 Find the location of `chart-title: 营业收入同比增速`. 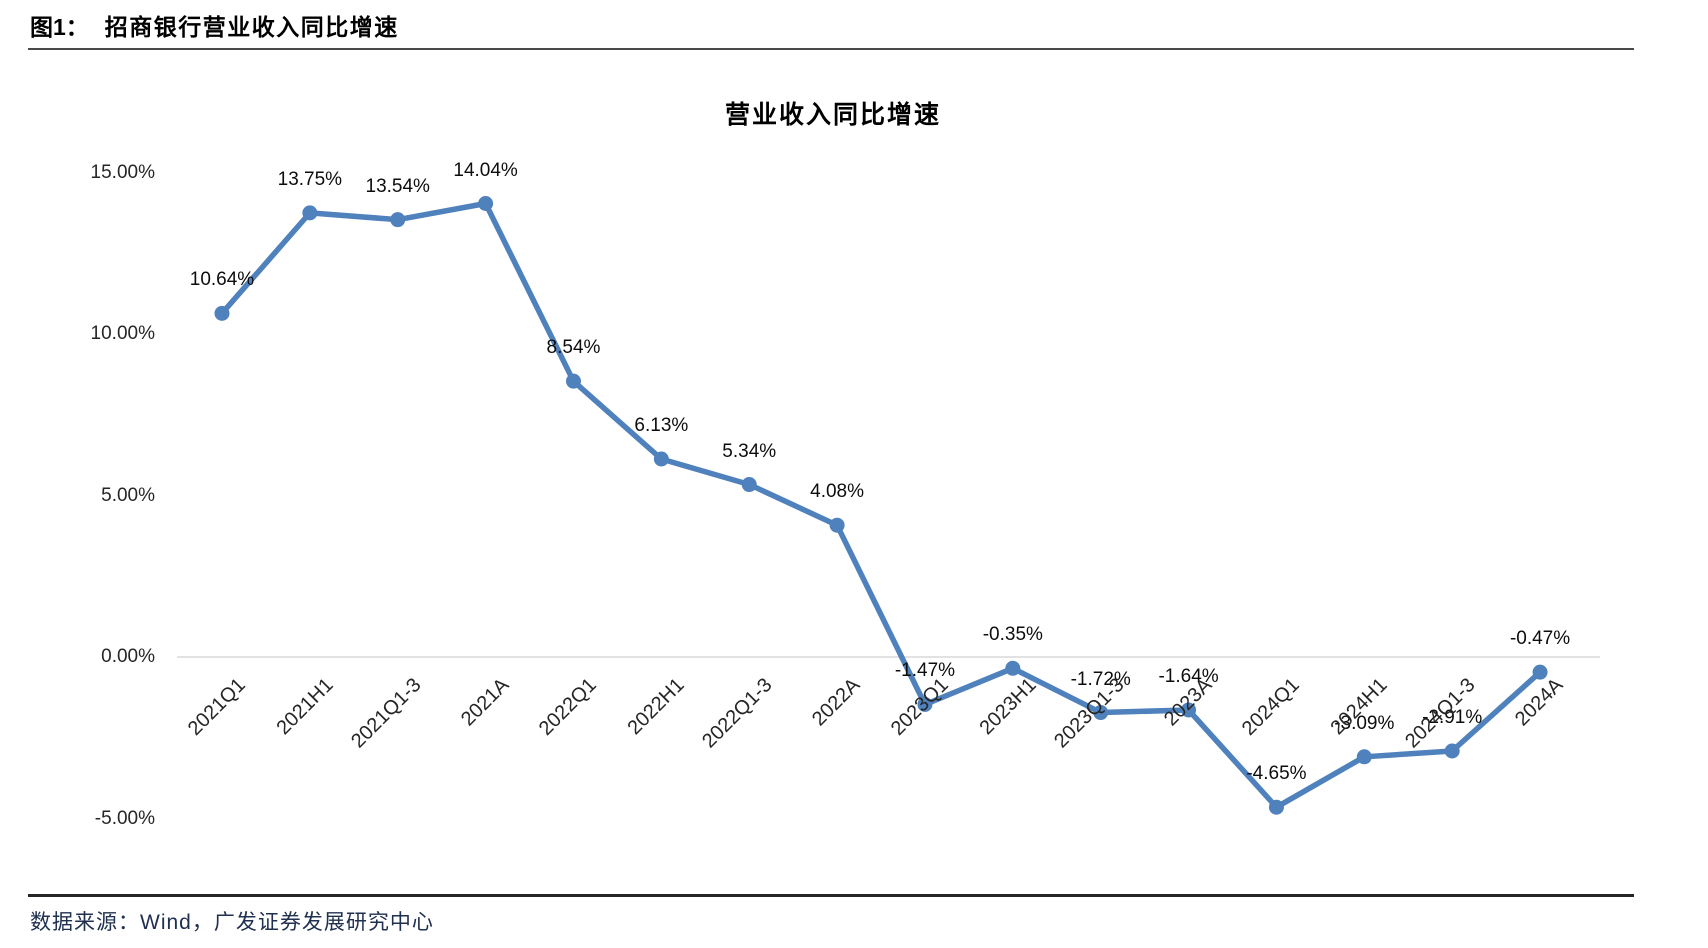

chart-title: 营业收入同比增速 is located at coordinates (833, 115).